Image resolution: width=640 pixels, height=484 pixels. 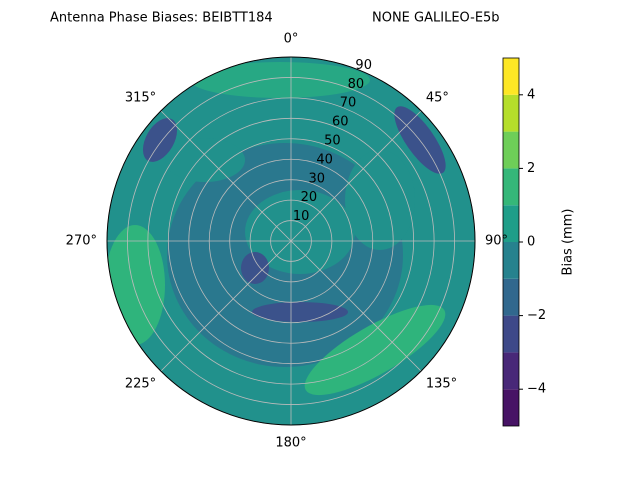 I want to click on r-tick-label: 50, so click(x=332, y=141).